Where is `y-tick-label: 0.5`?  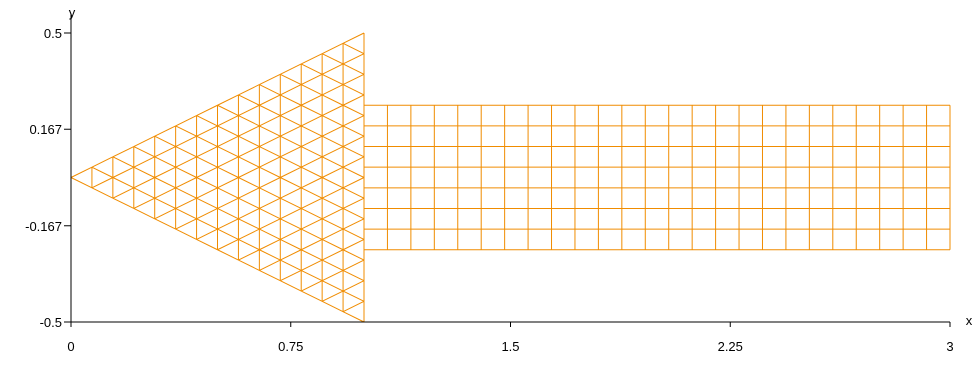
y-tick-label: 0.5 is located at coordinates (53, 33).